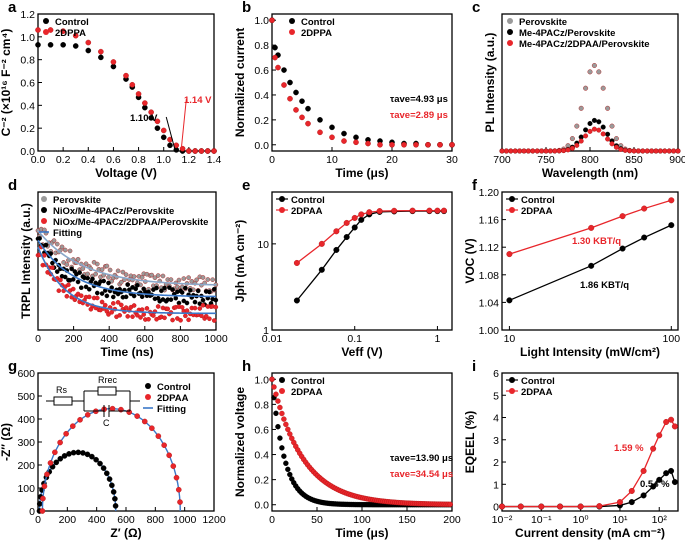  I want to click on x-tick-label: 700, so click(502, 160).